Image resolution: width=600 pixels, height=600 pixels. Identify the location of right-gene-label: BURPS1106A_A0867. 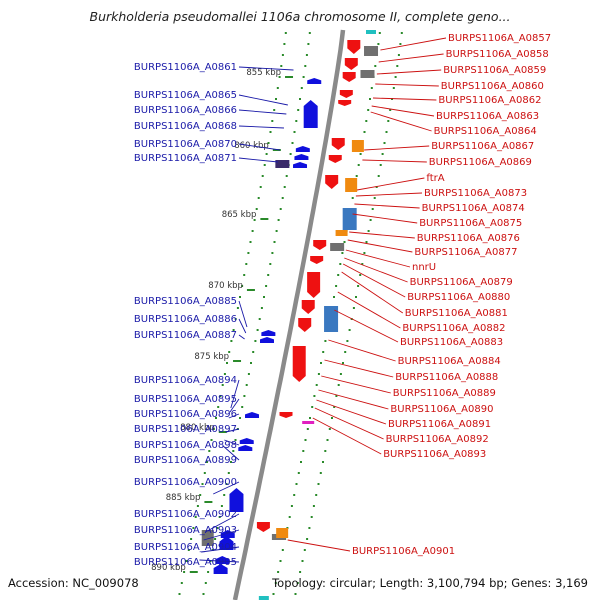
(482, 146).